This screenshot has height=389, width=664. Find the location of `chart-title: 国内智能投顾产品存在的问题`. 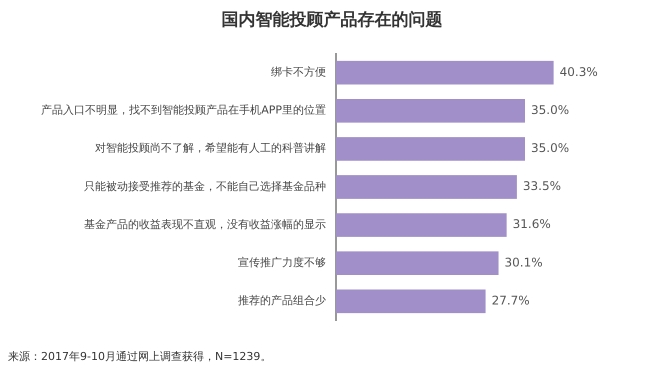

chart-title: 国内智能投顾产品存在的问题 is located at coordinates (332, 20).